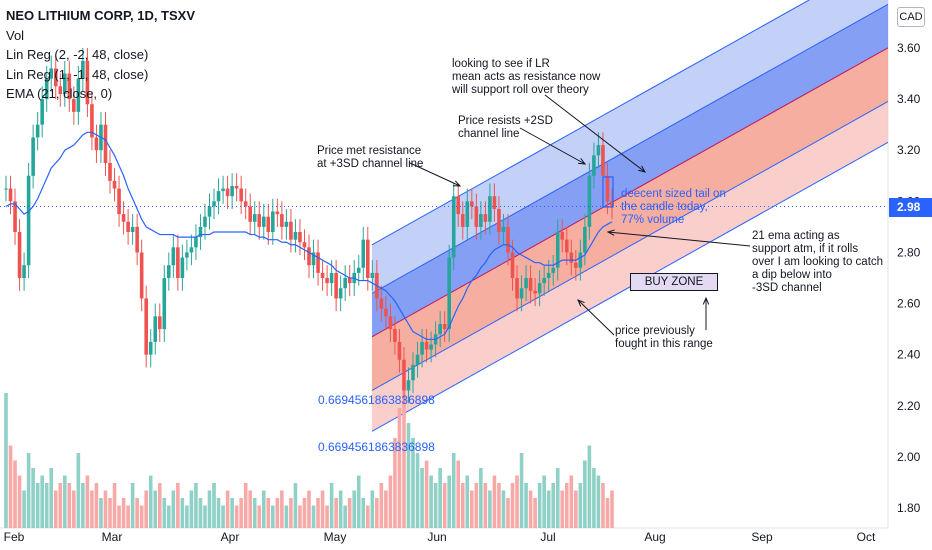  What do you see at coordinates (909, 304) in the screenshot?
I see `y-tick-label: 2.60` at bounding box center [909, 304].